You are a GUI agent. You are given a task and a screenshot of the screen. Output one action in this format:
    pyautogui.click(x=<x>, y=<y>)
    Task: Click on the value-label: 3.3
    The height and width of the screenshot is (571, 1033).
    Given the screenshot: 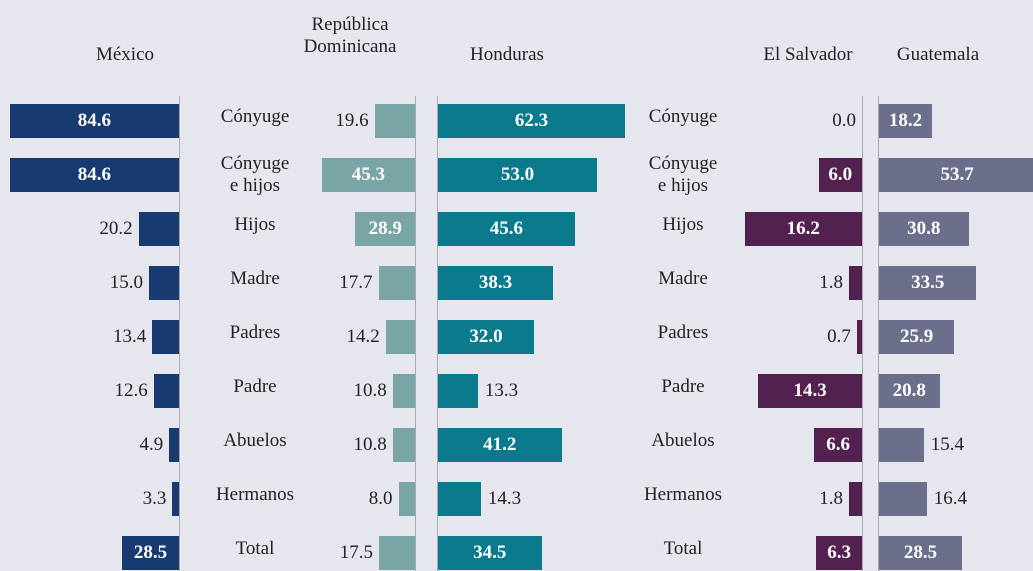 What is the action you would take?
    pyautogui.click(x=154, y=498)
    